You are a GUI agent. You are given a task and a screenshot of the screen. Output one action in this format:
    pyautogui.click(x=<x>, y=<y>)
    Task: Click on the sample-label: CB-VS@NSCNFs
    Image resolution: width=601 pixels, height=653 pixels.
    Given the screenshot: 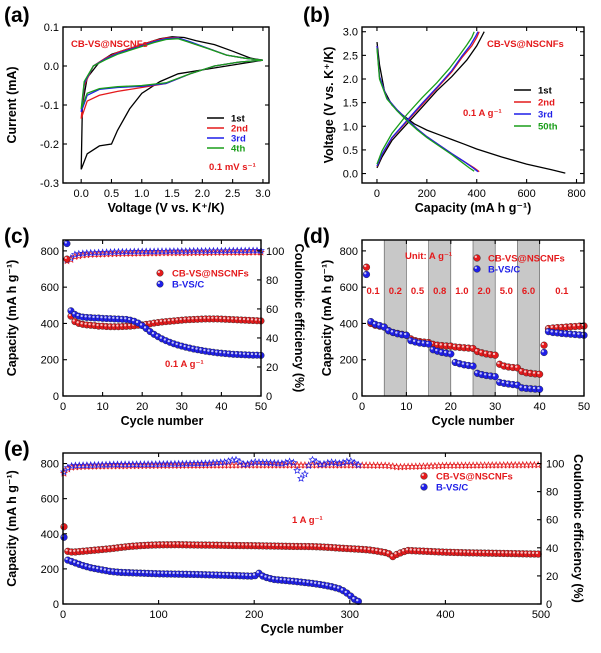 What is the action you would take?
    pyautogui.click(x=525, y=44)
    